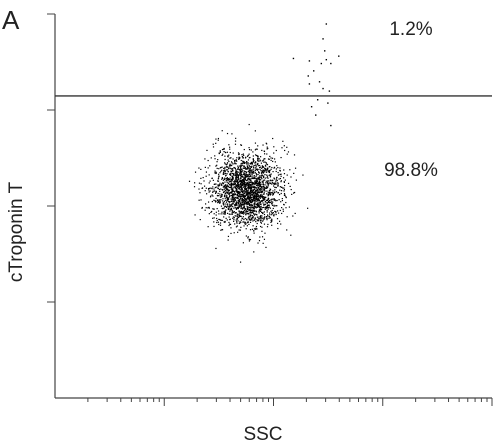 The image size is (496, 447). What do you see at coordinates (16, 231) in the screenshot?
I see `y-axis-label: cTroponin T` at bounding box center [16, 231].